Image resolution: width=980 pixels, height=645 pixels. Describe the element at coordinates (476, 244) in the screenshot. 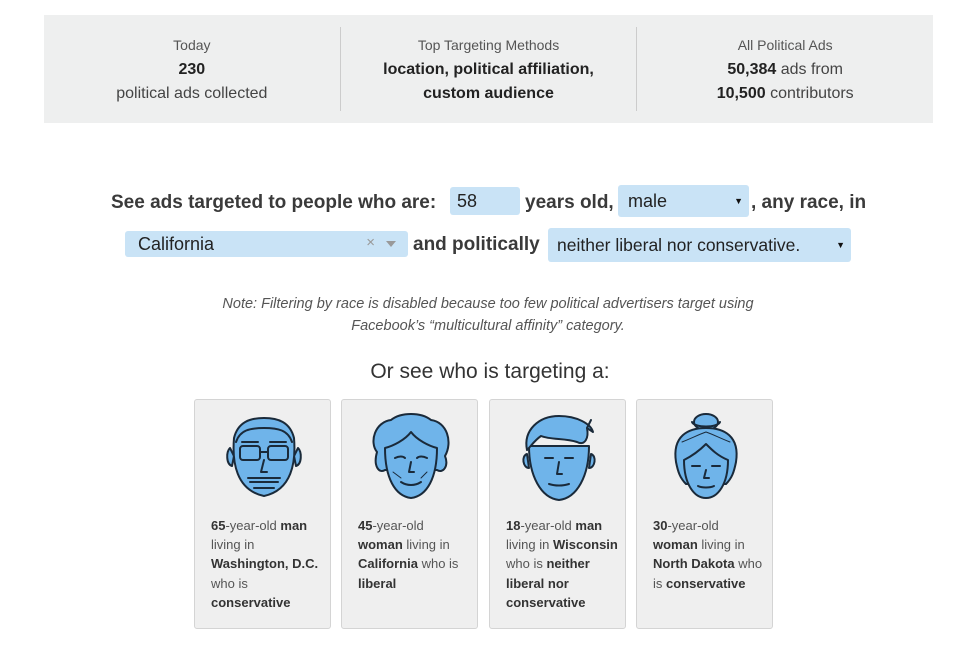

I see `politics-prefix: and politically` at that location.